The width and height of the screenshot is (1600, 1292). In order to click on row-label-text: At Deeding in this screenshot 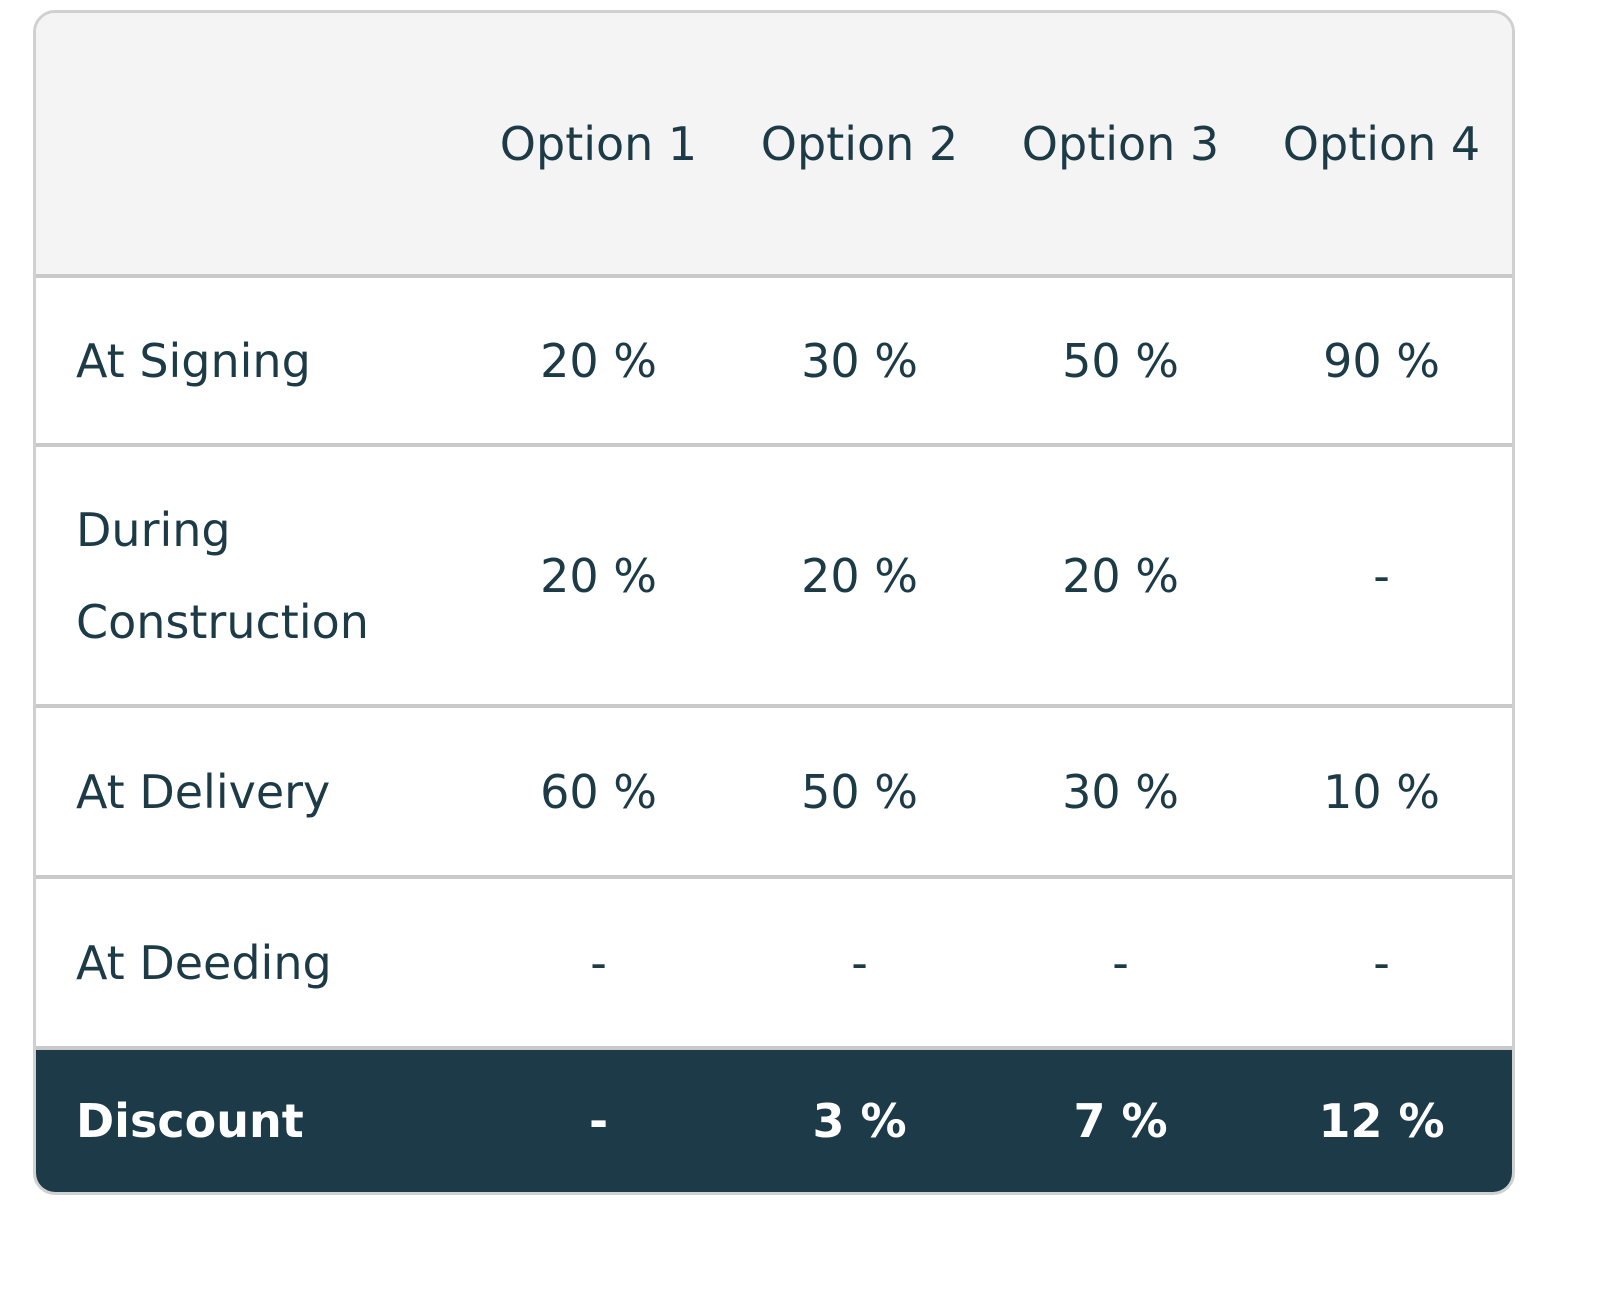, I will do `click(204, 962)`.